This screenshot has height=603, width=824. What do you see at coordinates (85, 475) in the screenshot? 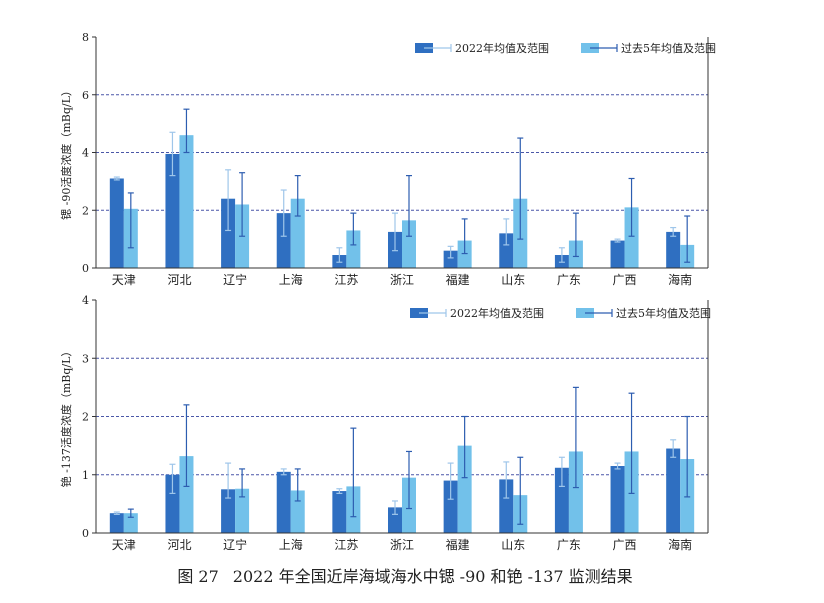
I see `y-tick-label: 1` at bounding box center [85, 475].